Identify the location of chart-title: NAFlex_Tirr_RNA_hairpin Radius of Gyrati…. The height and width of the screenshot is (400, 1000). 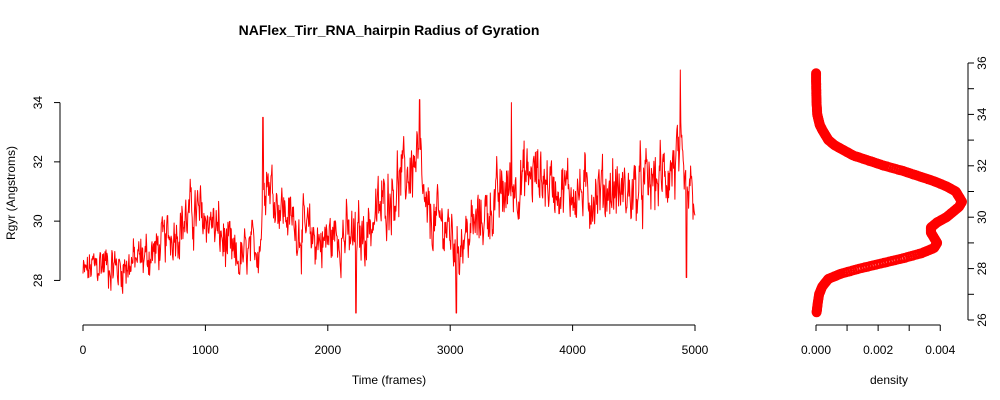
(389, 30).